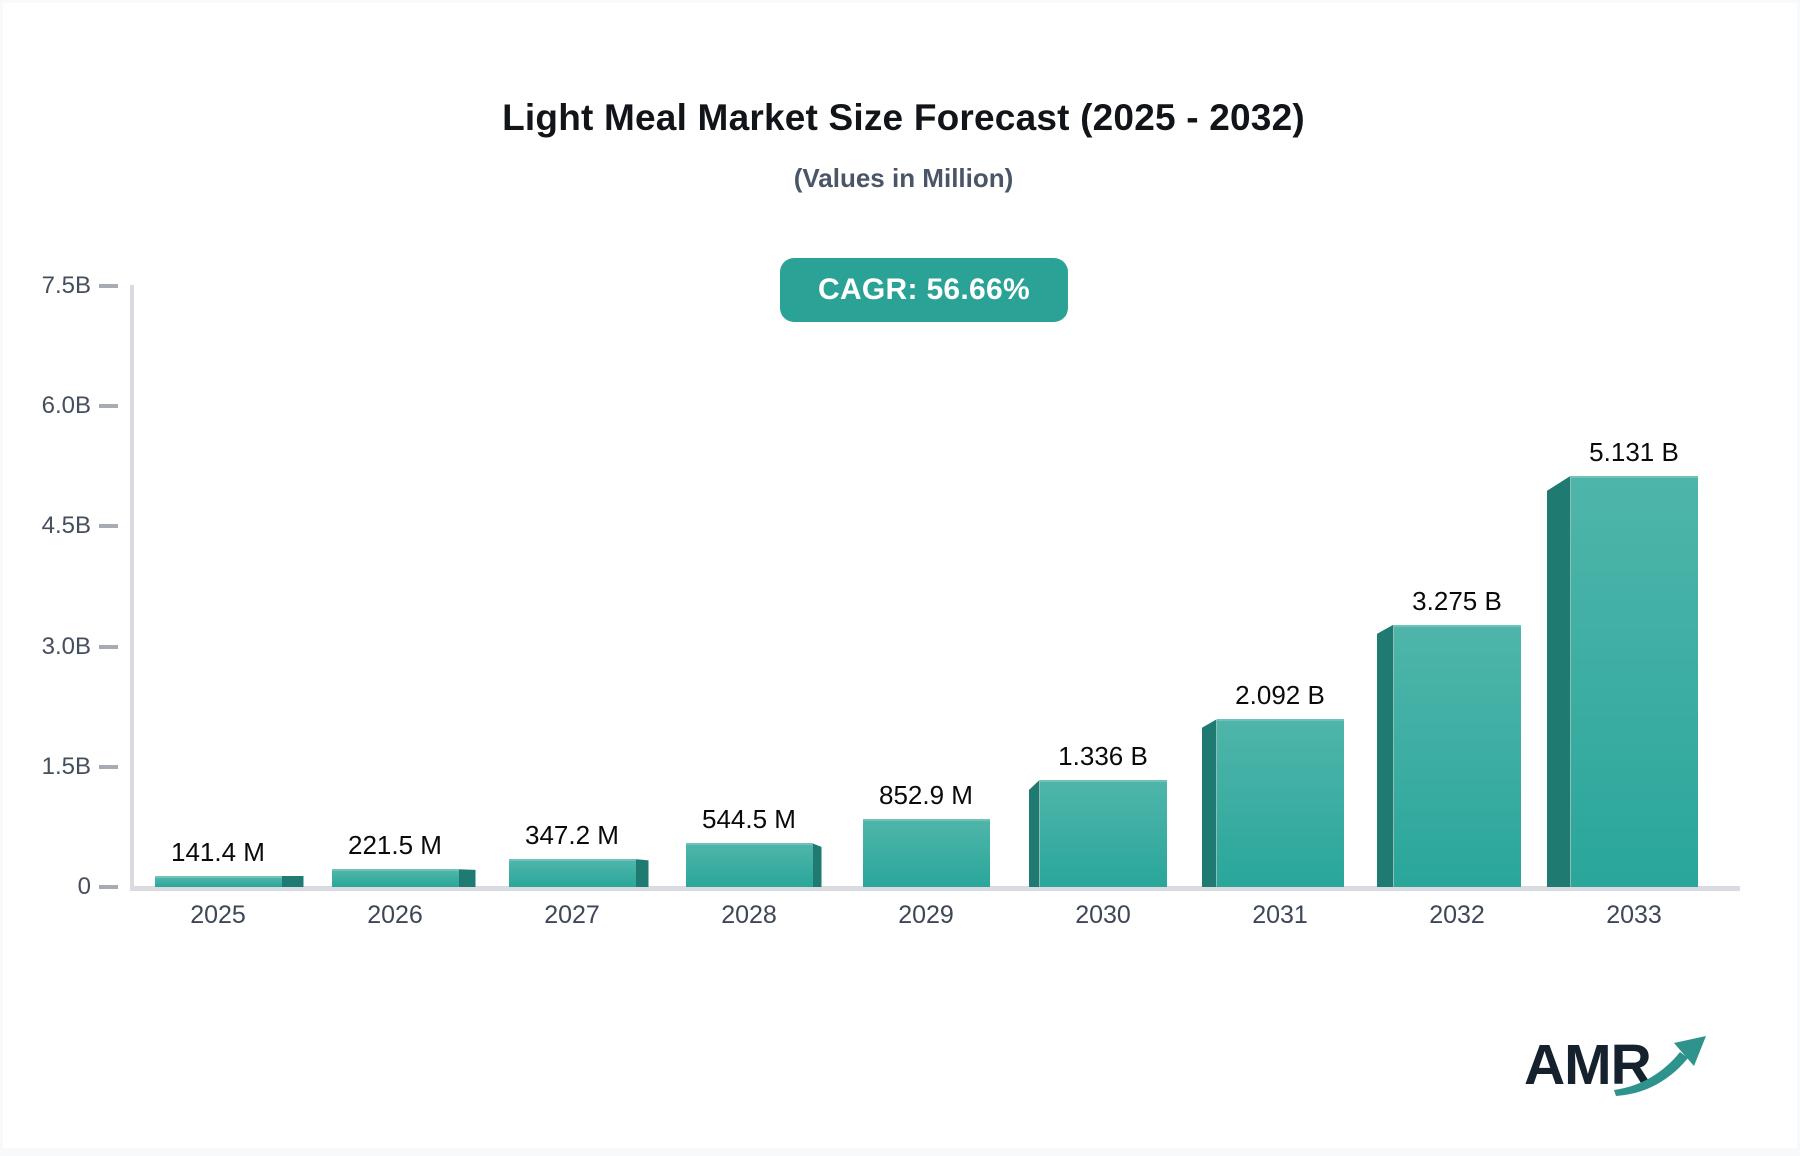 The width and height of the screenshot is (1800, 1156). What do you see at coordinates (218, 915) in the screenshot?
I see `x-axis-label-2025: 2025` at bounding box center [218, 915].